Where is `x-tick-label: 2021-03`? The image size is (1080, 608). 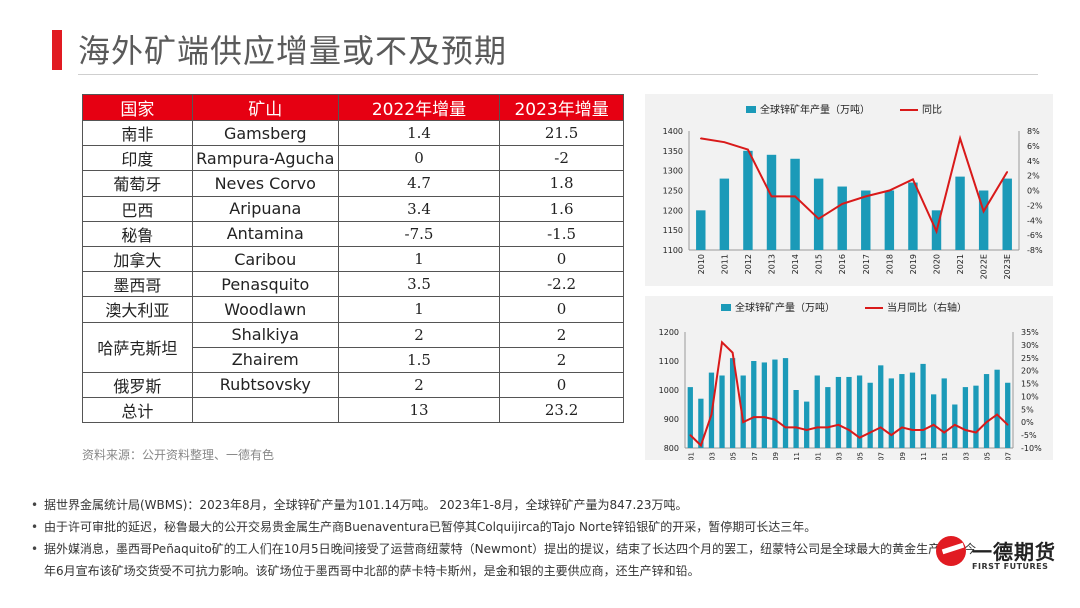
x-tick-label: 2021-03 is located at coordinates (712, 456).